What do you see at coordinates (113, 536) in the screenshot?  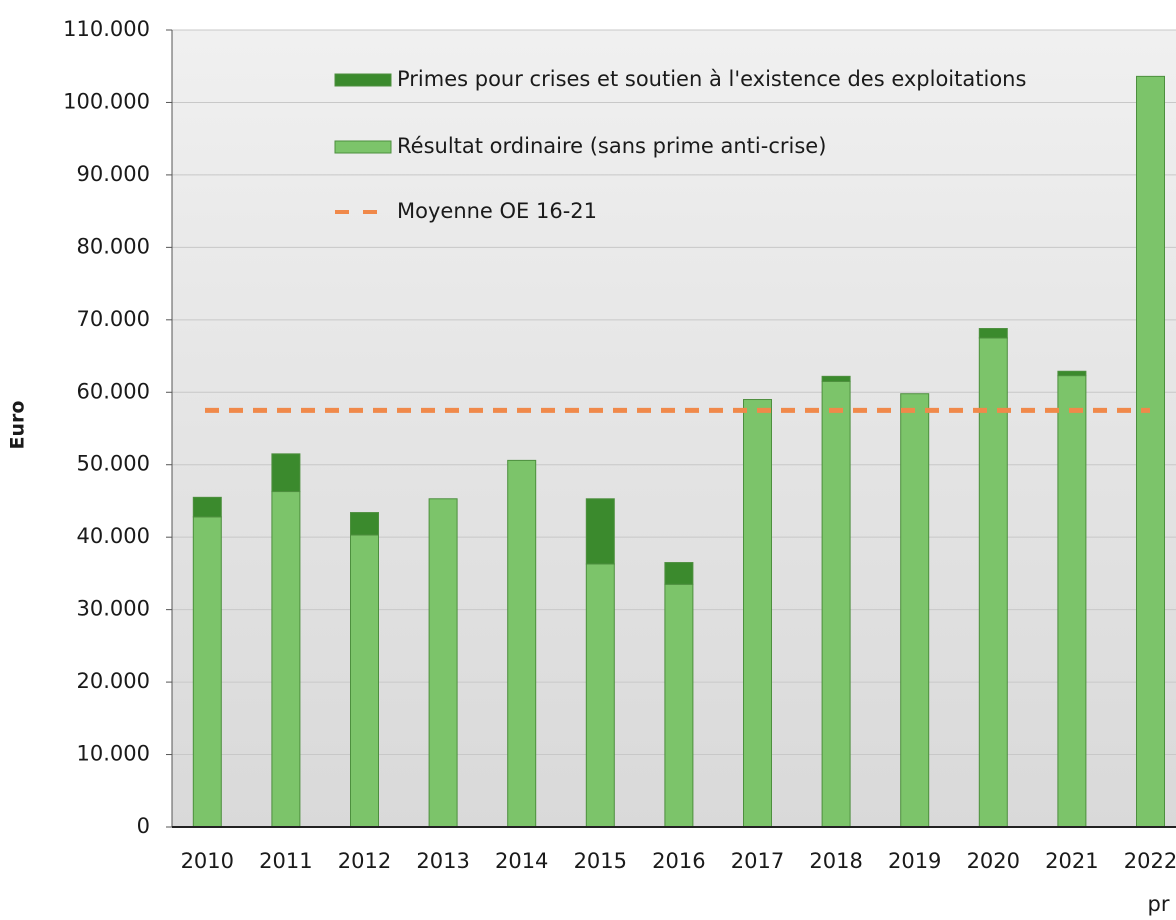 I see `y-tick-label: 40.000` at bounding box center [113, 536].